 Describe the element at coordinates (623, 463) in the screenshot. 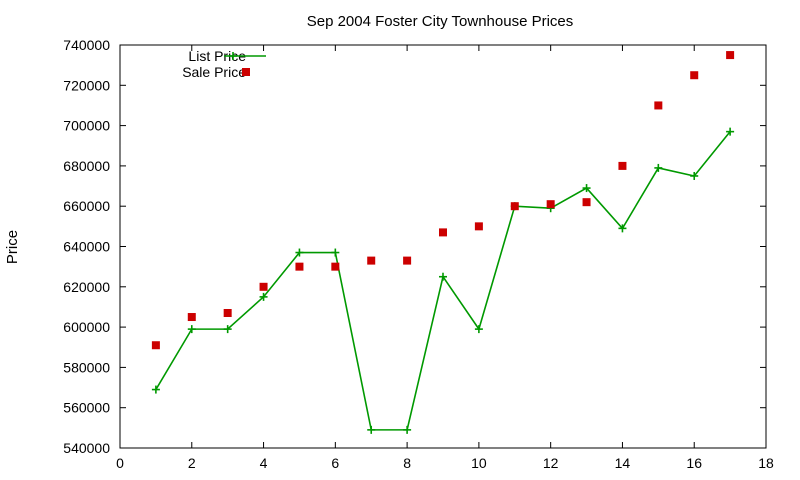

I see `x-tick-label: 14` at that location.